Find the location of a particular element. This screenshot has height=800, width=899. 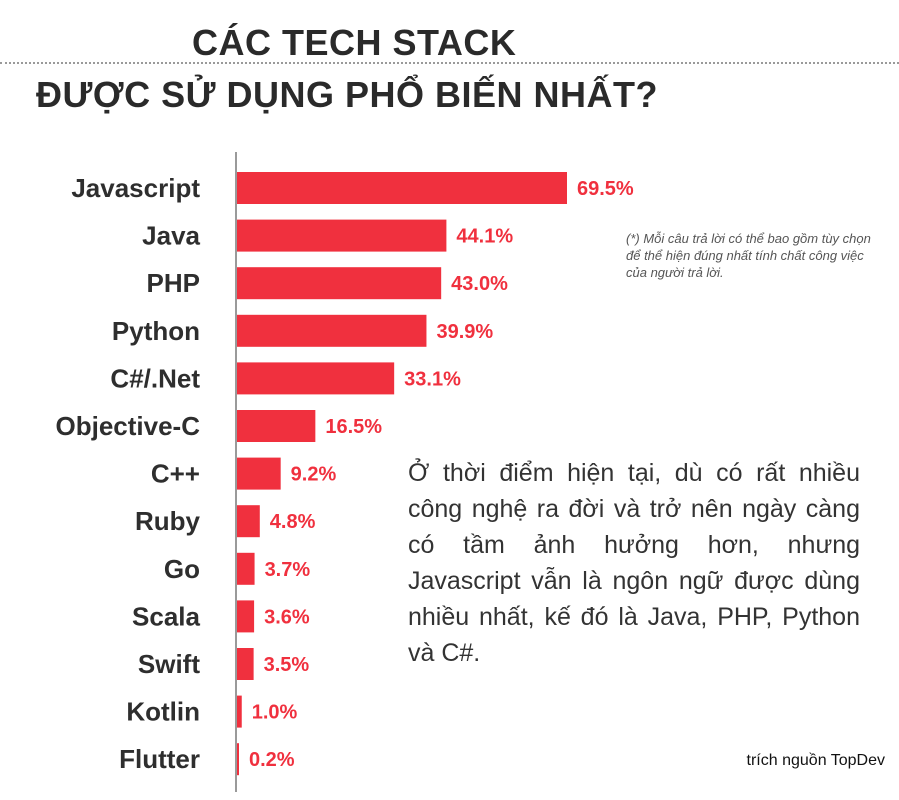

bar-php is located at coordinates (339, 283).